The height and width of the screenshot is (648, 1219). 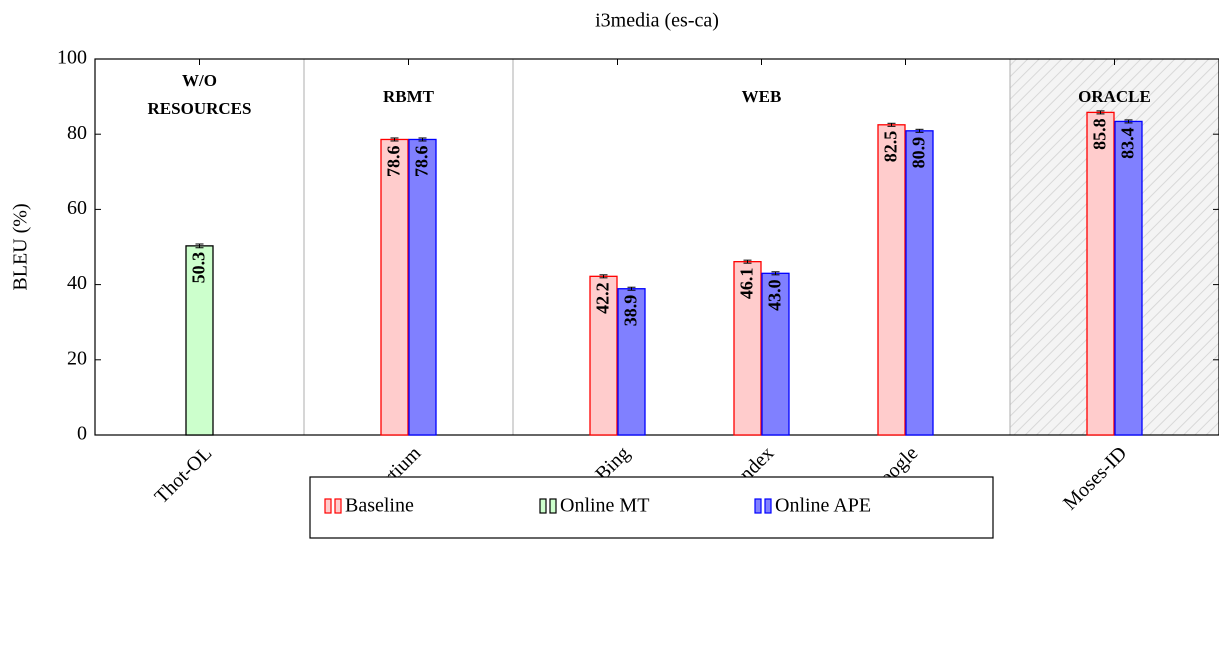 I want to click on y-tick-label: 20, so click(x=77, y=358).